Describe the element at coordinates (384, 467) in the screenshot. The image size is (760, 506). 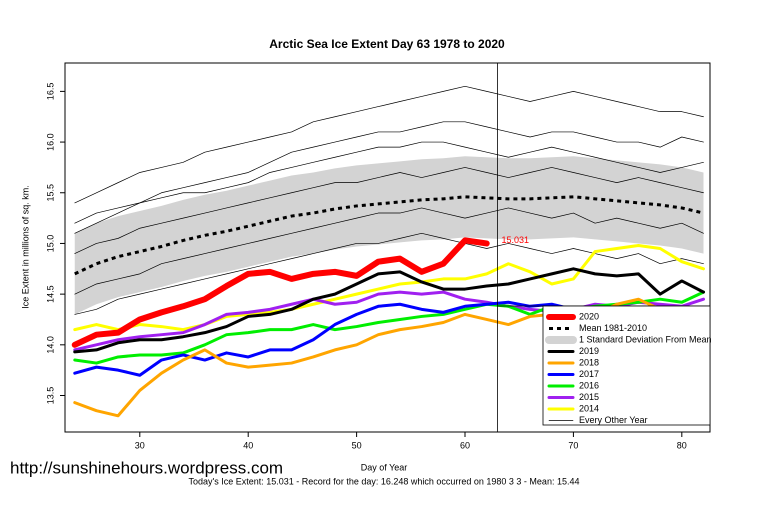
I see `x-axis-label: Day of Year` at that location.